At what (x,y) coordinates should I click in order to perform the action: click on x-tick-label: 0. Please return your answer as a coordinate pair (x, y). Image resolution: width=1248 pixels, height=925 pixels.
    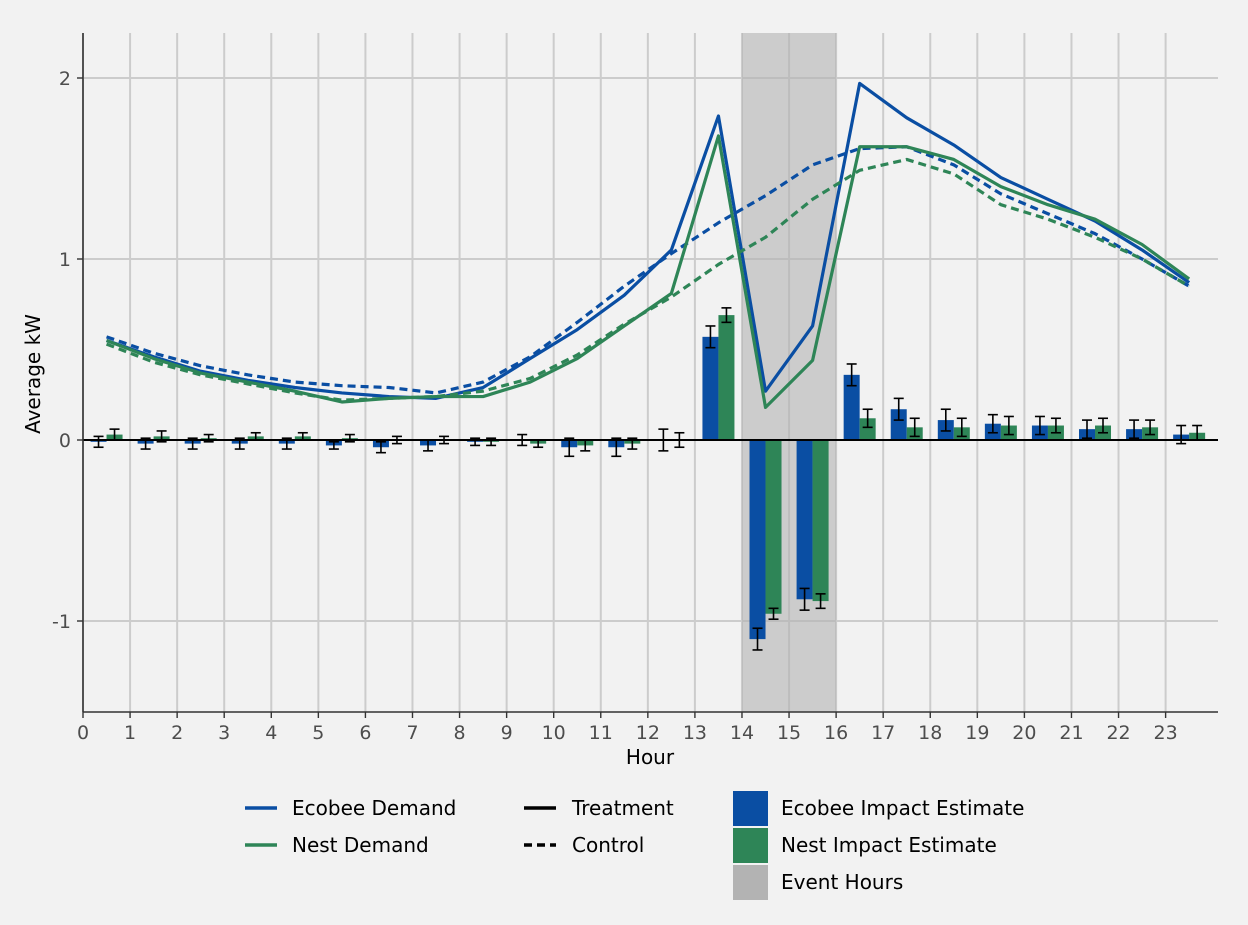
    Looking at the image, I should click on (83, 733).